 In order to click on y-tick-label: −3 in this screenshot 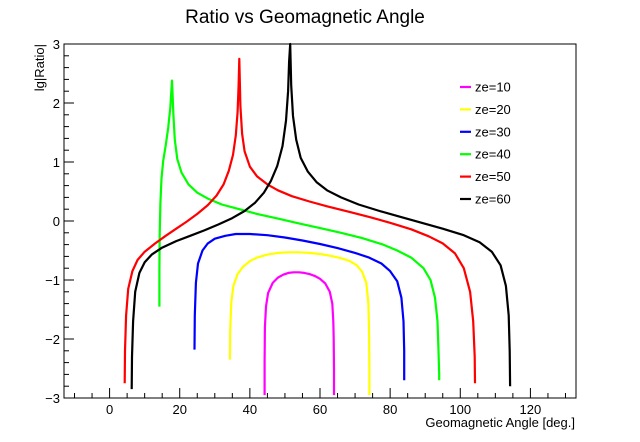, I will do `click(52, 398)`.